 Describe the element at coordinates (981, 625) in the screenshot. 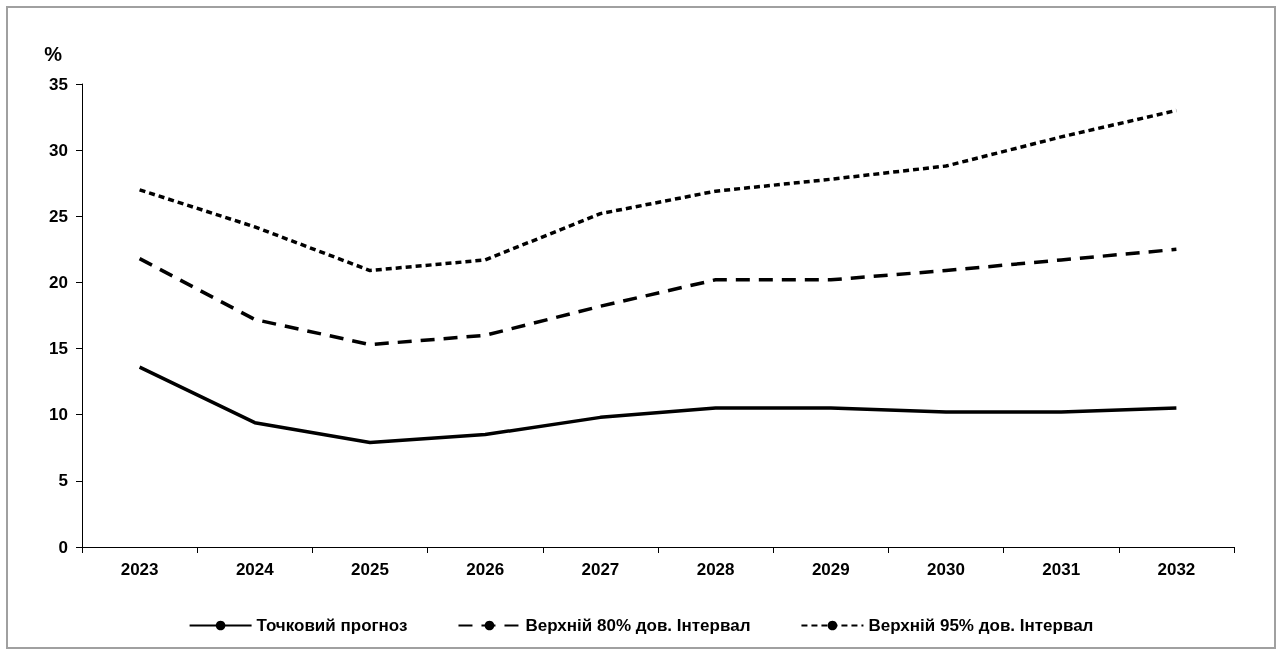

I see `legend-label: Верхній 95% дов. Інтервал` at that location.